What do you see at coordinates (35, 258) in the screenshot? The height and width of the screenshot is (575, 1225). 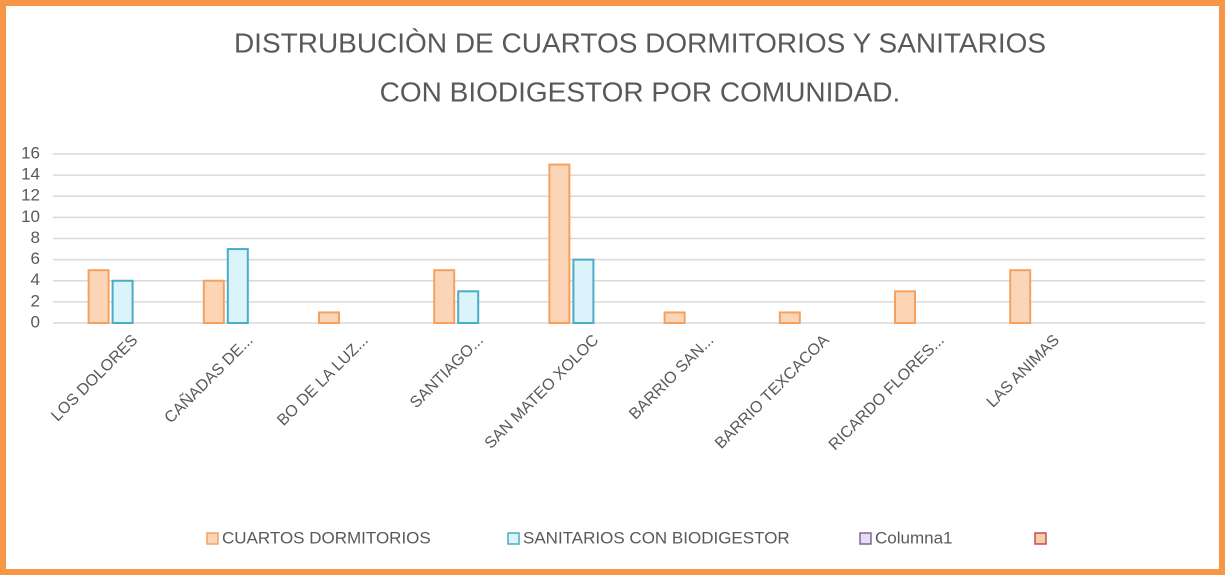 I see `y-tick-label: 6` at bounding box center [35, 258].